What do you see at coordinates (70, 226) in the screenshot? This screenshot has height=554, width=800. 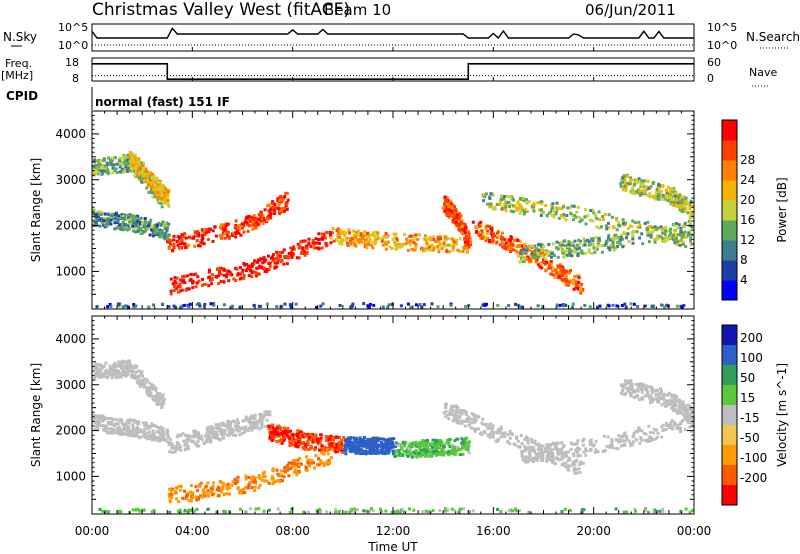 I see `ytick-label: 2000` at bounding box center [70, 226].